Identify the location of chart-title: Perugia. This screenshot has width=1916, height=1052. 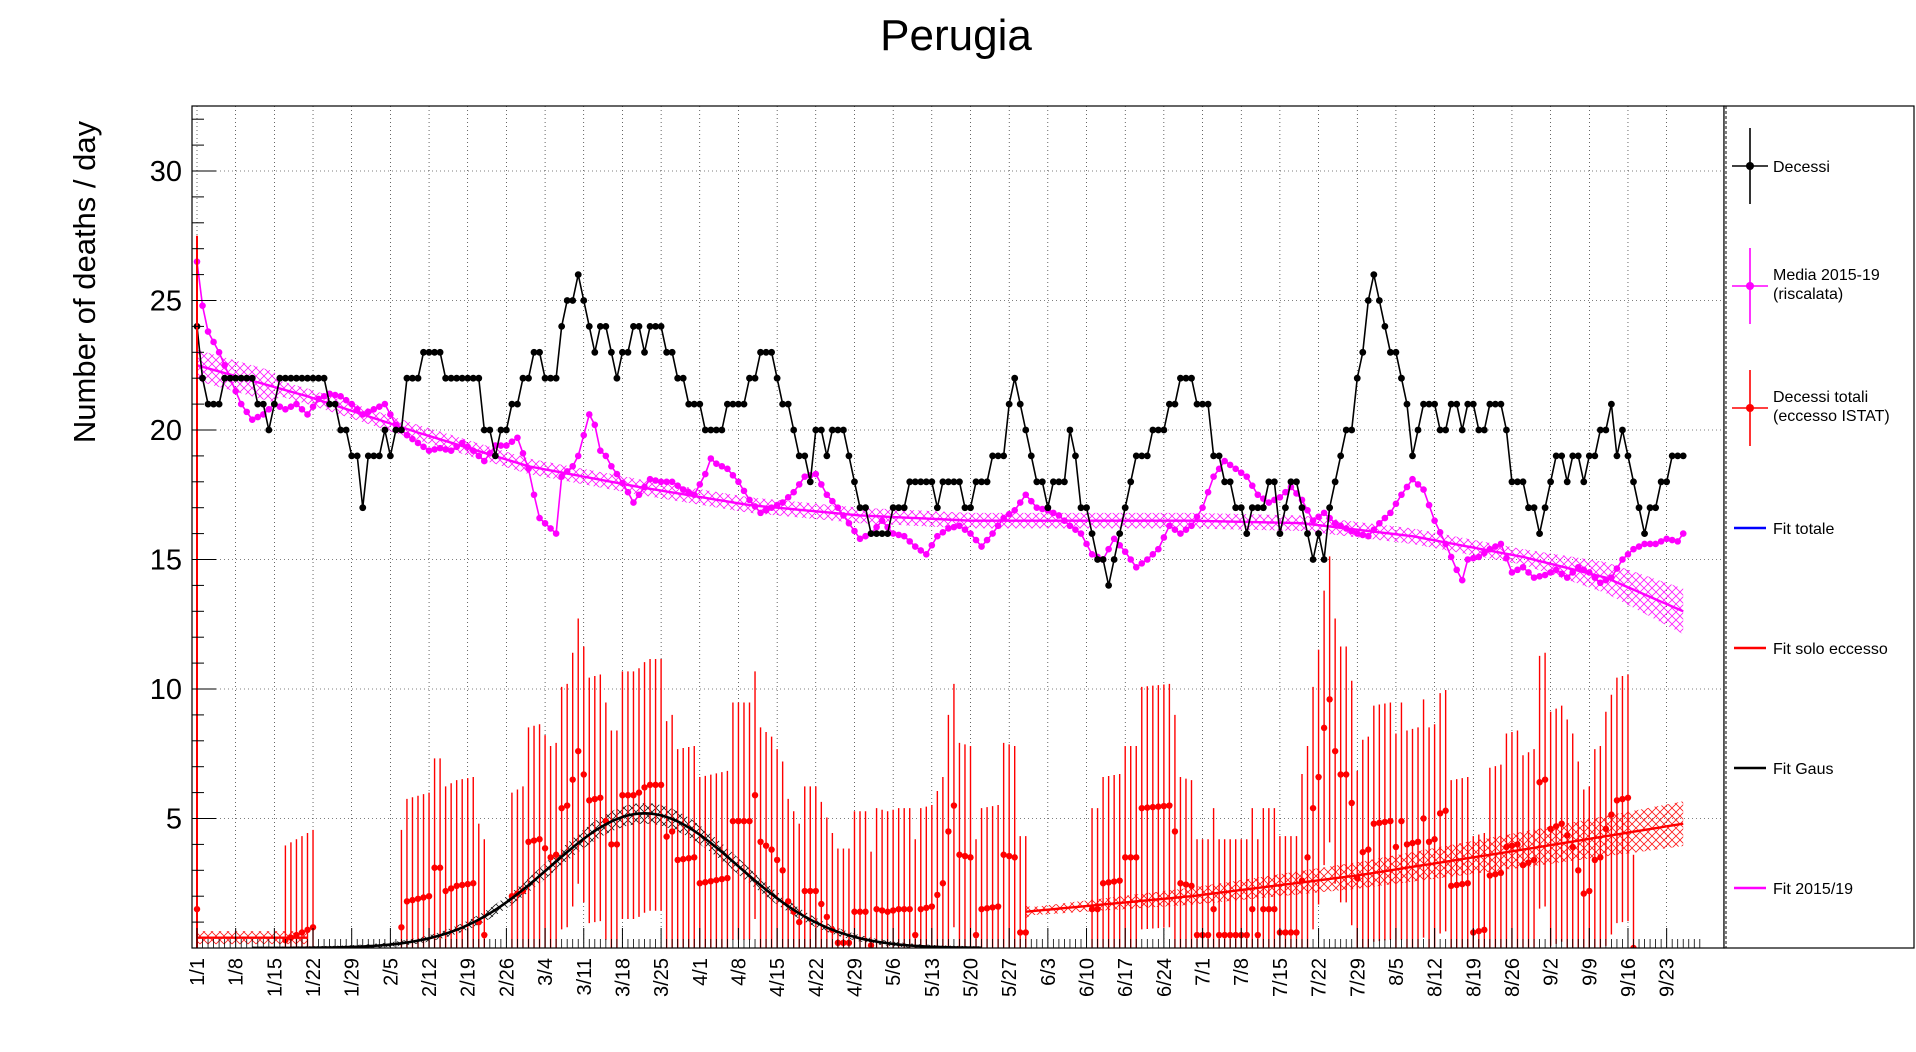
(956, 35).